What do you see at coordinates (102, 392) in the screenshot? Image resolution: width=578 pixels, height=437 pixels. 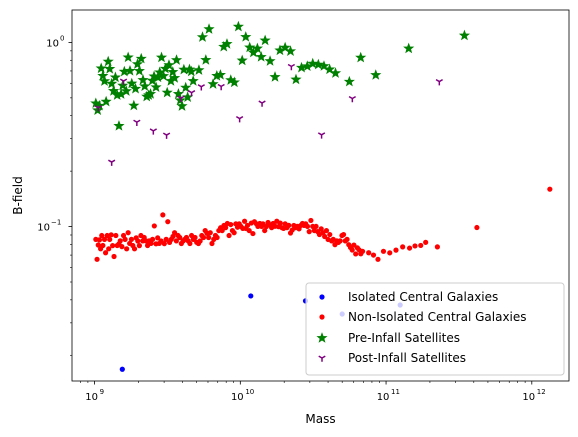 I see `x-tick-exponent: 9` at bounding box center [102, 392].